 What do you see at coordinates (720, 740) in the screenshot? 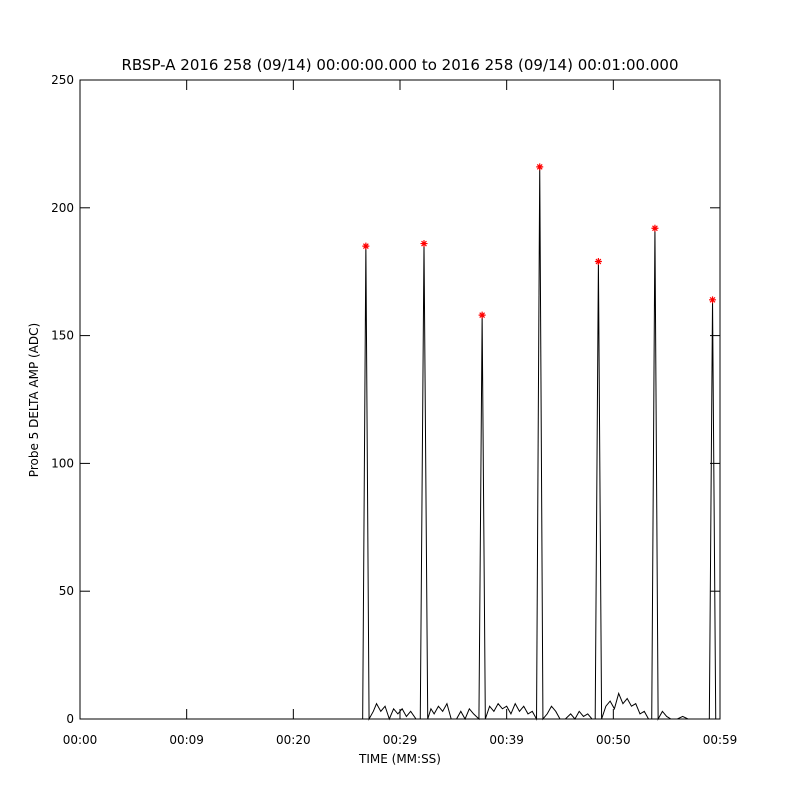
I see `x-tick-label: 00:59` at bounding box center [720, 740].